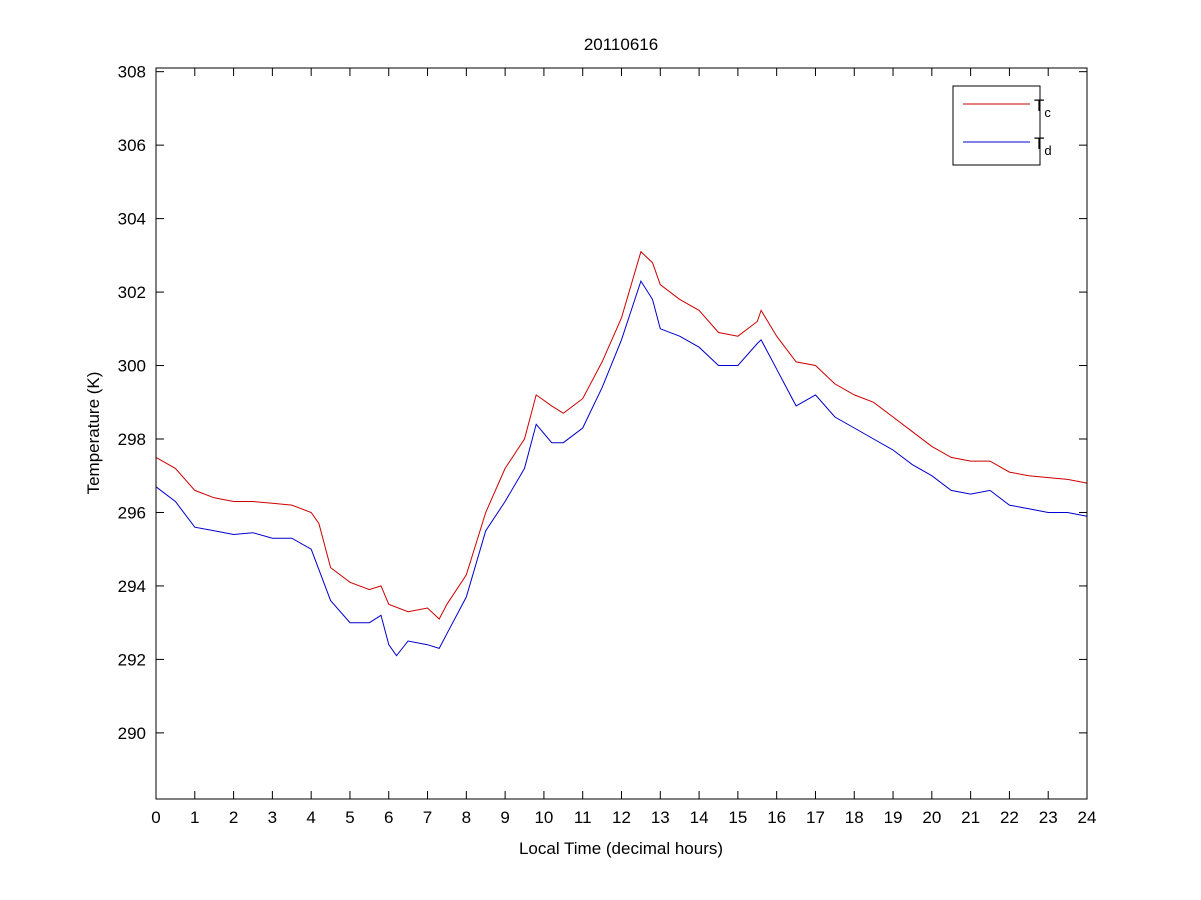 Image resolution: width=1201 pixels, height=900 pixels. Describe the element at coordinates (1039, 143) in the screenshot. I see `legend-label-td-main: T` at that location.